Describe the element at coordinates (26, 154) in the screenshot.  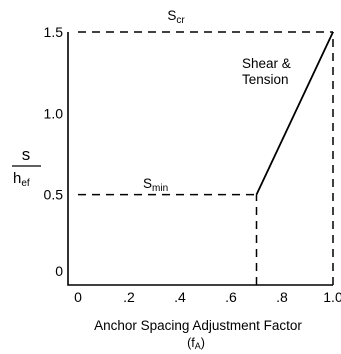
I see `y-label-numerator: s` at that location.